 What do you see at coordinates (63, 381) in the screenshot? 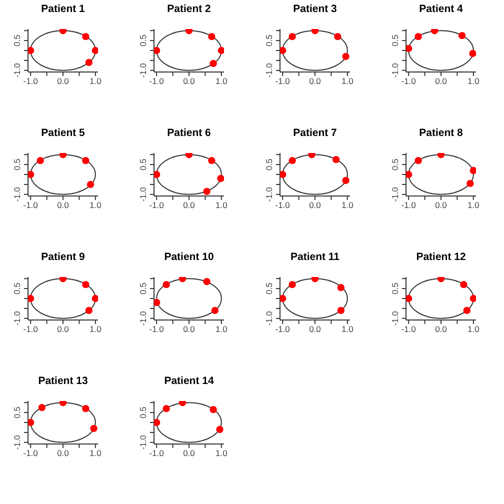
I see `chart-title: Patient 13` at bounding box center [63, 381].